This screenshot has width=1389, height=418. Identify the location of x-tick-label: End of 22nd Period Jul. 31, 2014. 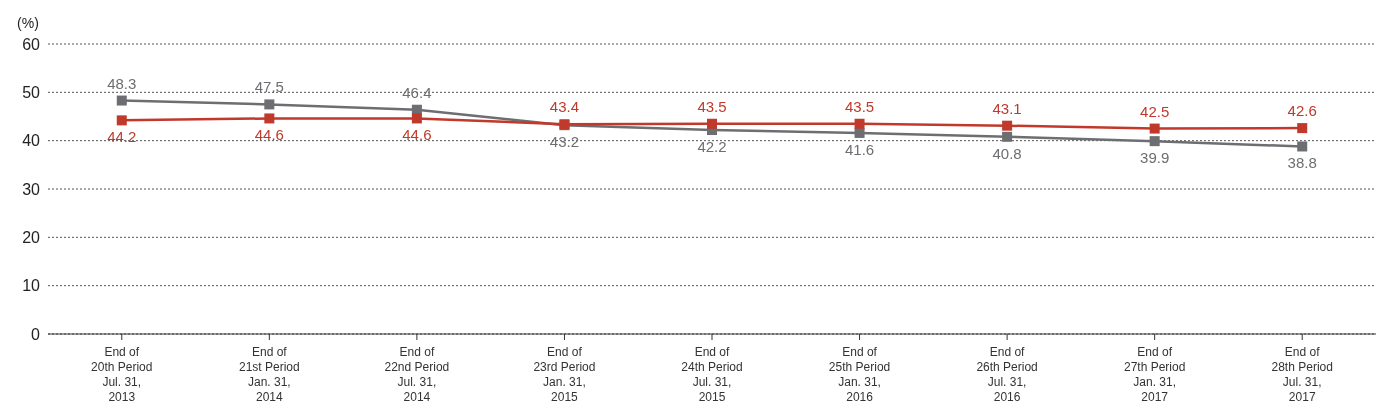
(417, 374).